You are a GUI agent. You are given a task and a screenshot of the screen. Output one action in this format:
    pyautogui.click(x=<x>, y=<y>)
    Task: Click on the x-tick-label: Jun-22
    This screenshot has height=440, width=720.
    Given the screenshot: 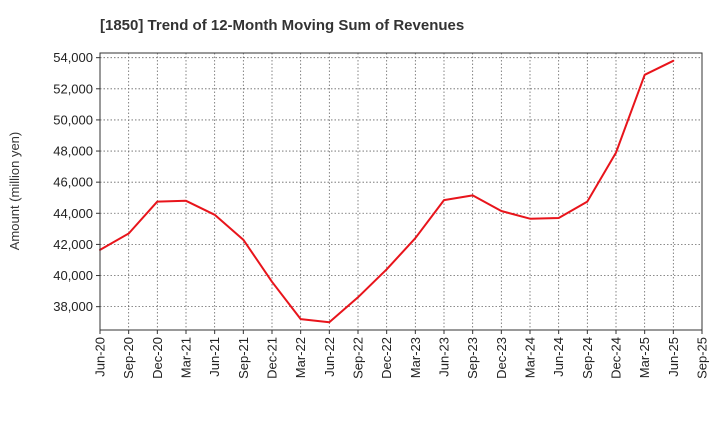 What is the action you would take?
    pyautogui.click(x=329, y=357)
    